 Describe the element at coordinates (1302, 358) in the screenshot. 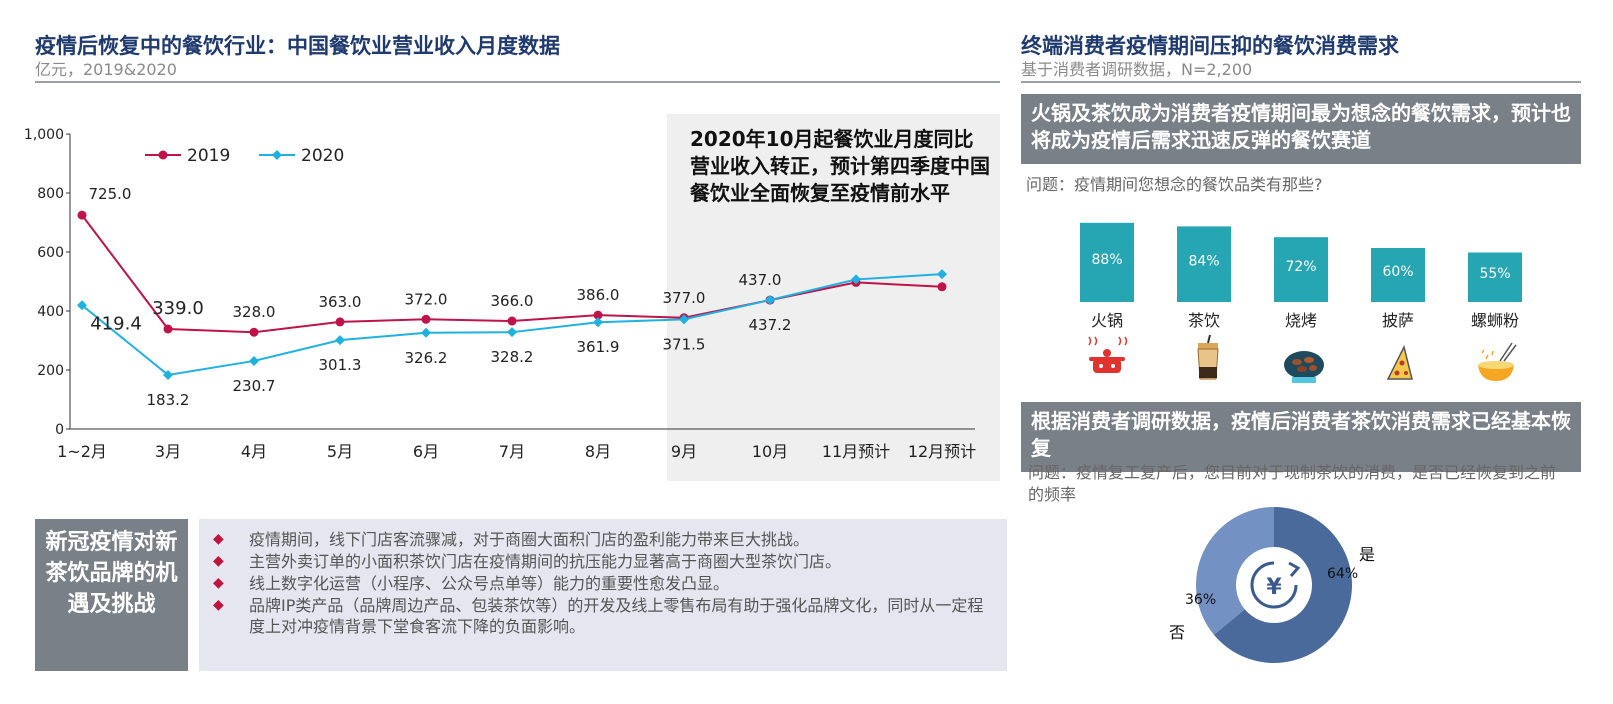

I see `bar-chart-icons` at that location.